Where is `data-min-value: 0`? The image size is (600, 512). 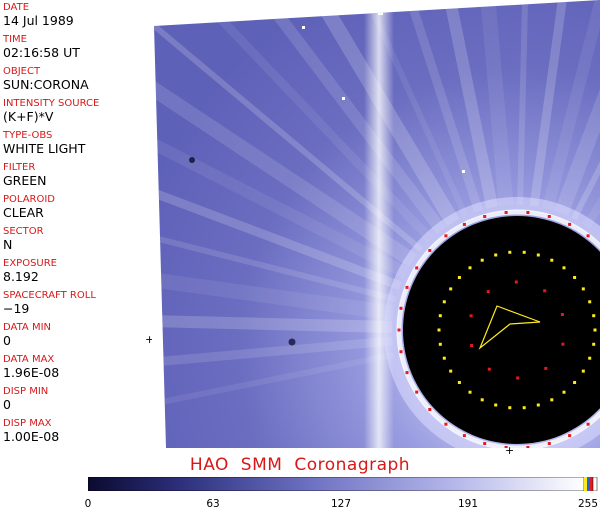
data-min-value: 0 is located at coordinates (7, 340).